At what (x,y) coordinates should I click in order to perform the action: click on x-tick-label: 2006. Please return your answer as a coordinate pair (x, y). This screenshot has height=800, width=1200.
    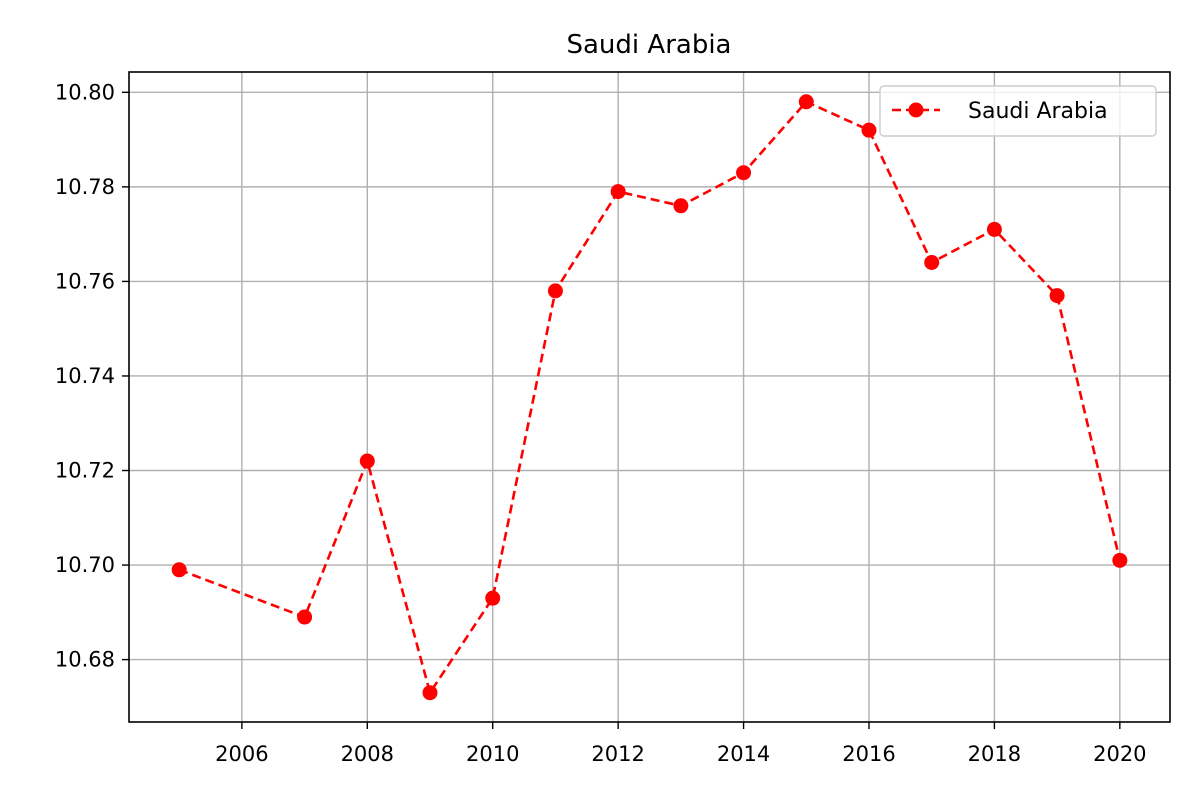
    Looking at the image, I should click on (241, 754).